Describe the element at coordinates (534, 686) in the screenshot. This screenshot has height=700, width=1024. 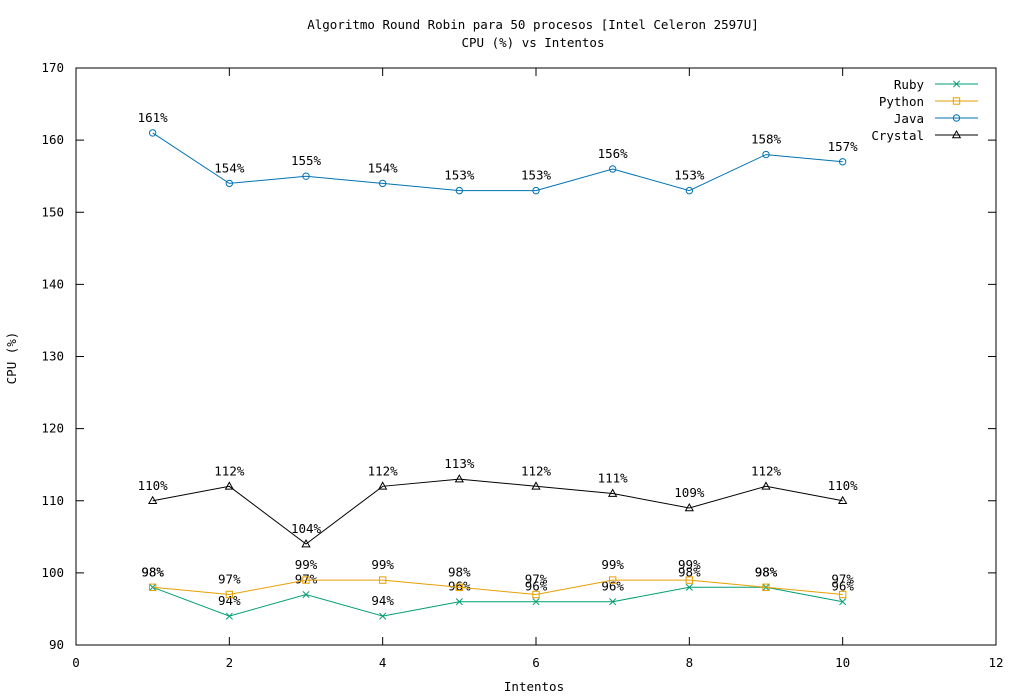
I see `x-axis-label: Intentos` at that location.